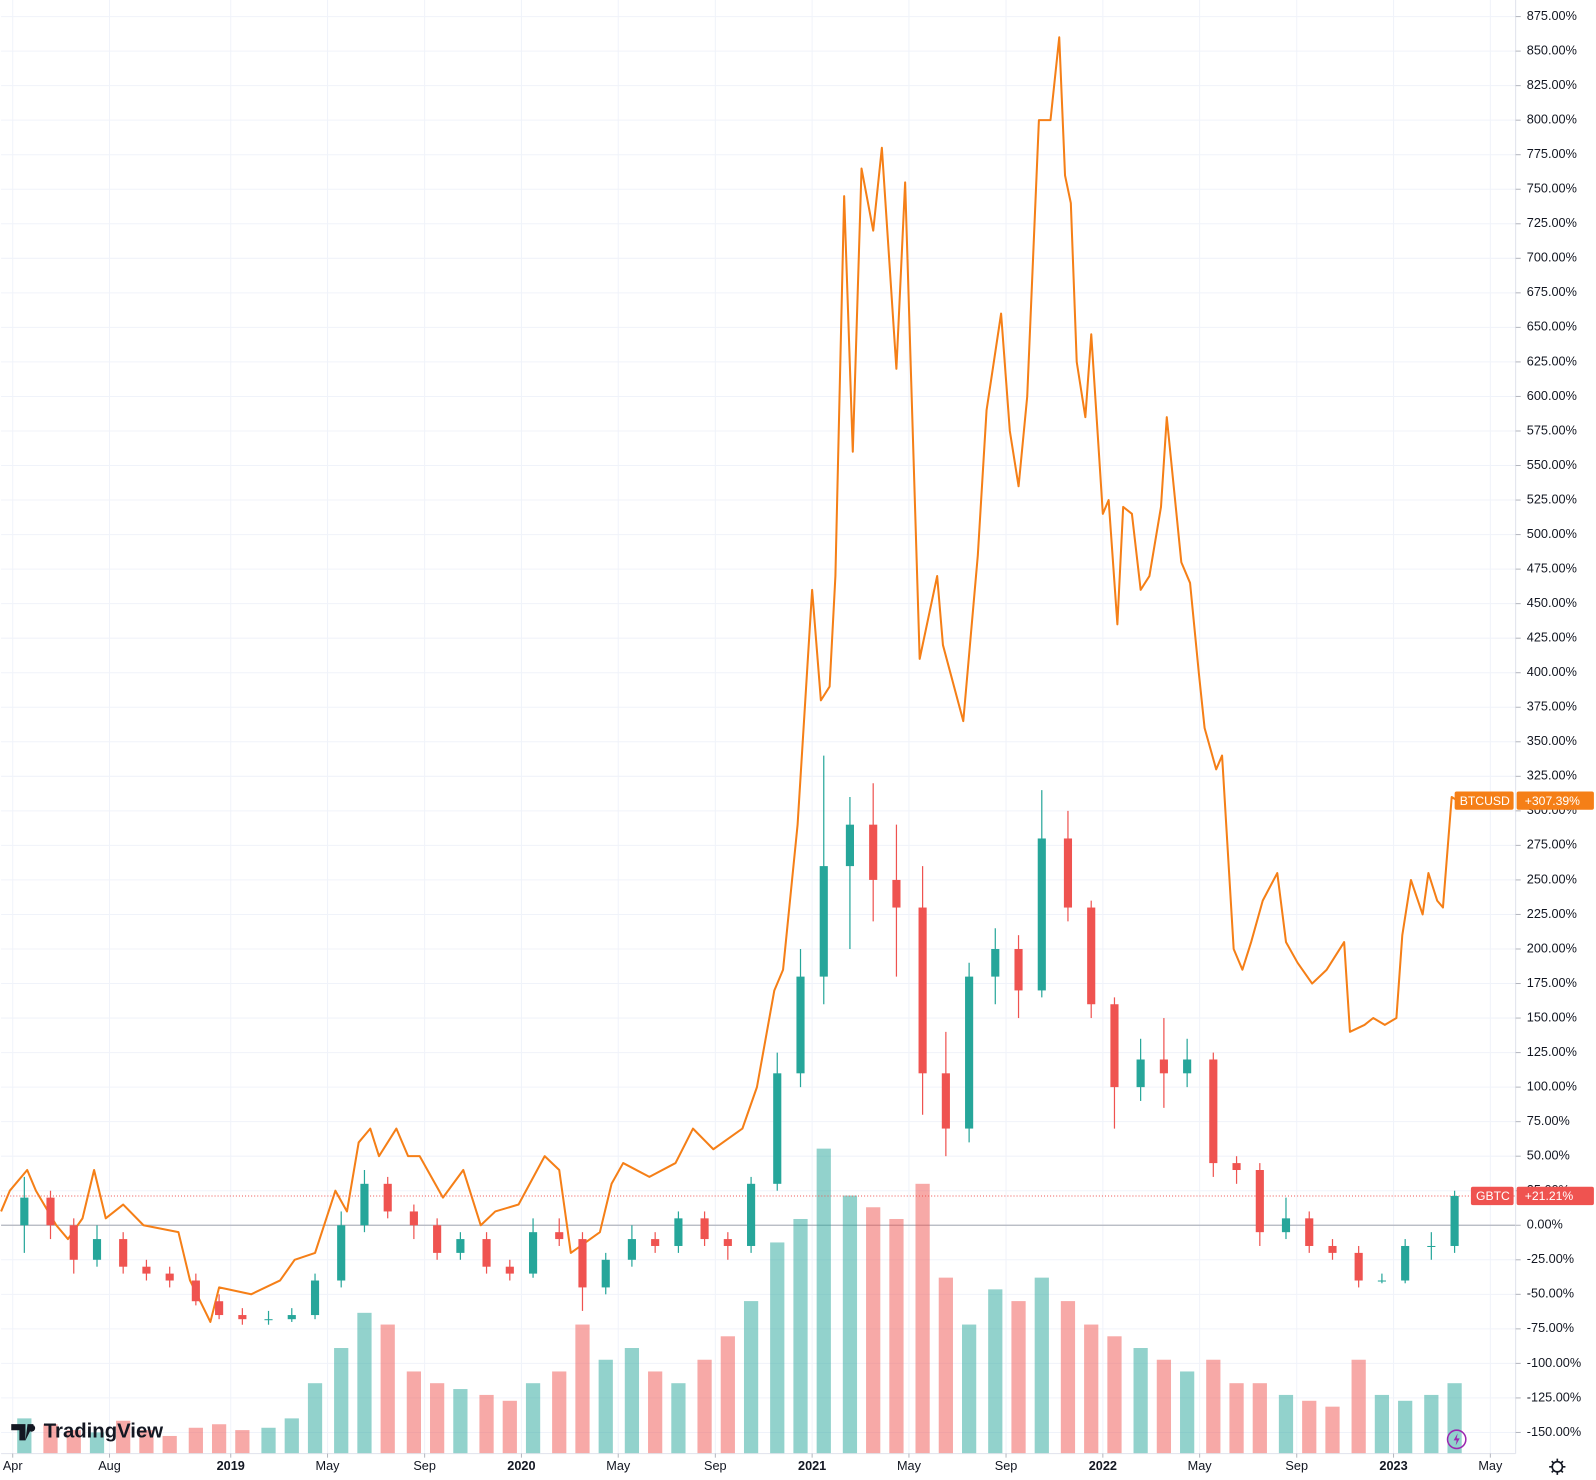  I want to click on y-tick-label: 650.00%, so click(1552, 327).